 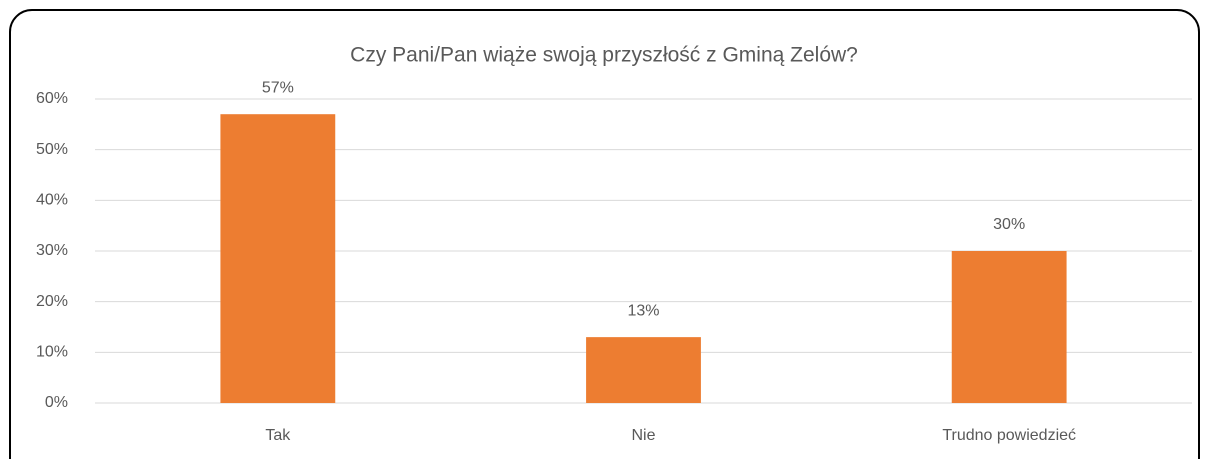 I want to click on y-tick-label: 0%, so click(x=56, y=402).